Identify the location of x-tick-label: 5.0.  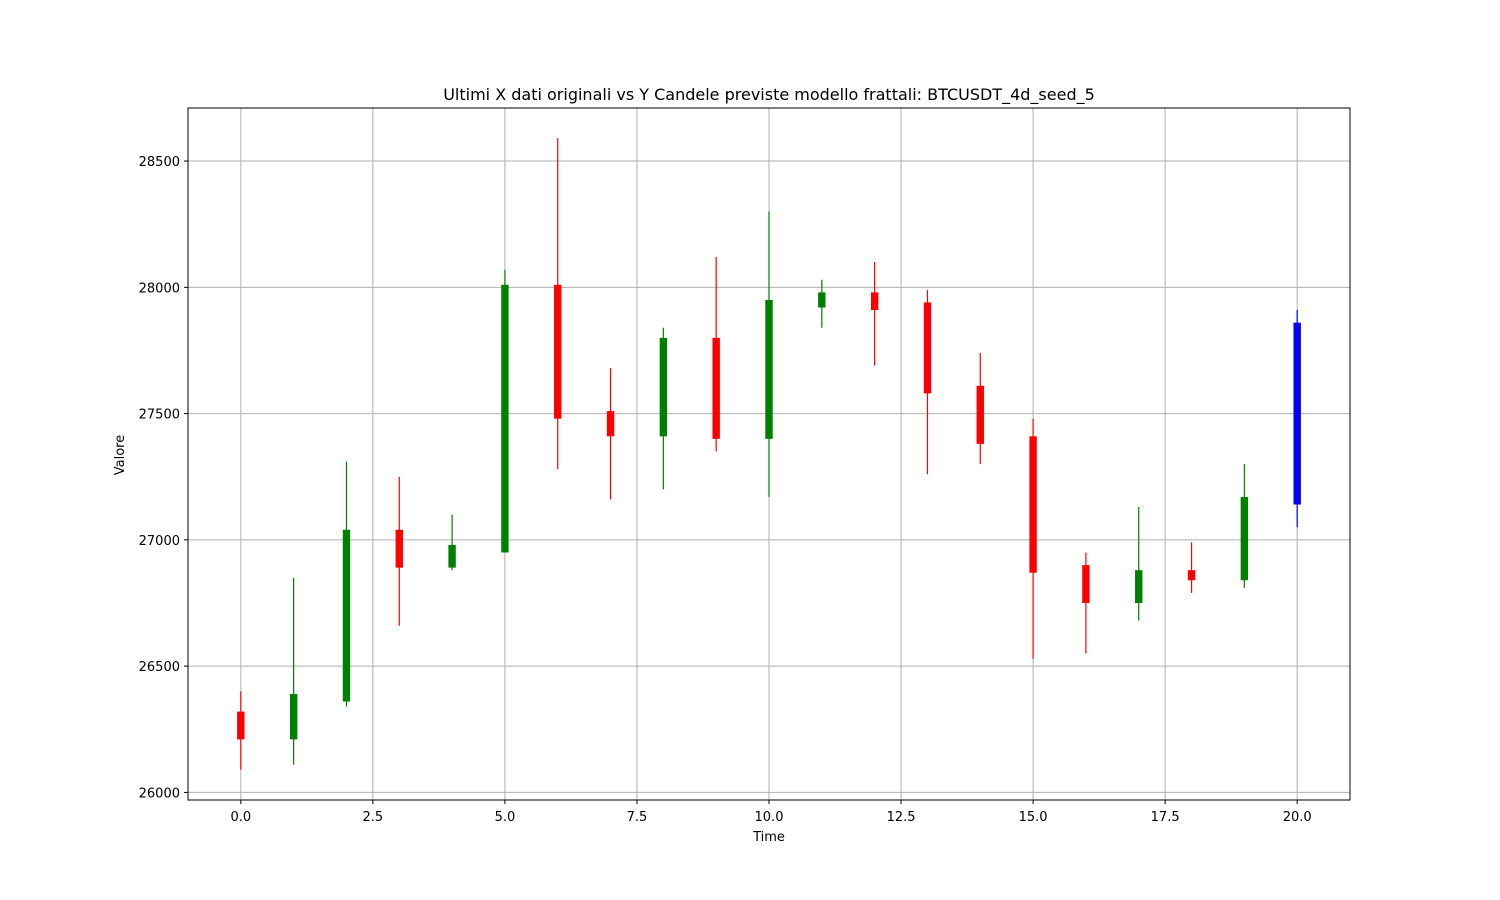
(505, 817).